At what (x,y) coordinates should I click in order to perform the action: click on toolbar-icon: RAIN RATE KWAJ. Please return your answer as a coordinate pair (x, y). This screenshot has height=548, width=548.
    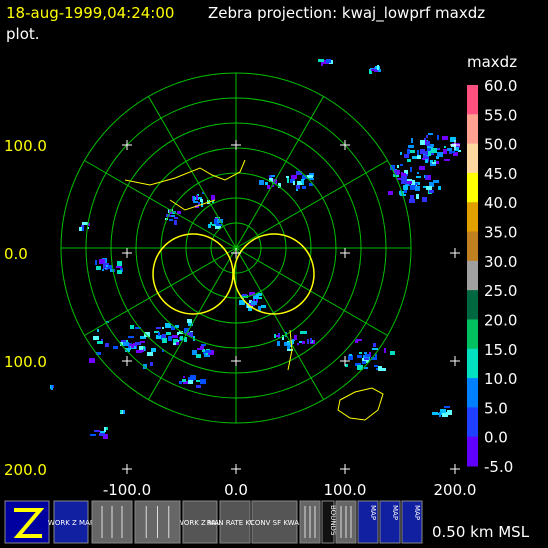
    Looking at the image, I should click on (235, 522).